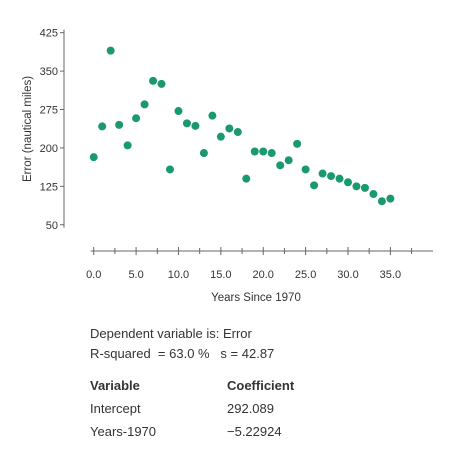  What do you see at coordinates (135, 275) in the screenshot?
I see `x-tick-label-5.0: 5.0` at bounding box center [135, 275].